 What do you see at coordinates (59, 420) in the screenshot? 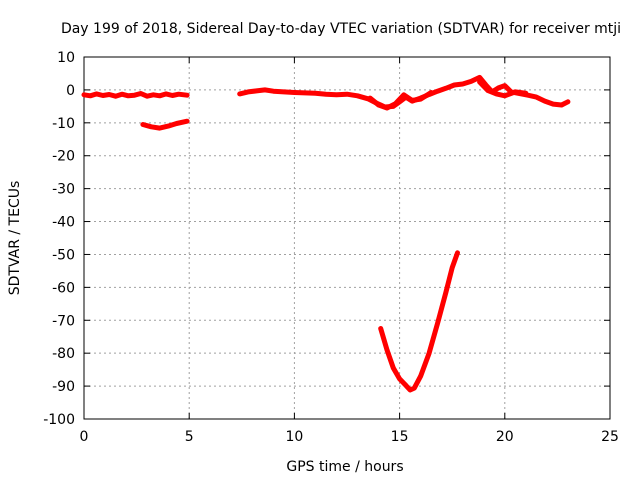
I see `y-tick-label: -100` at bounding box center [59, 420].